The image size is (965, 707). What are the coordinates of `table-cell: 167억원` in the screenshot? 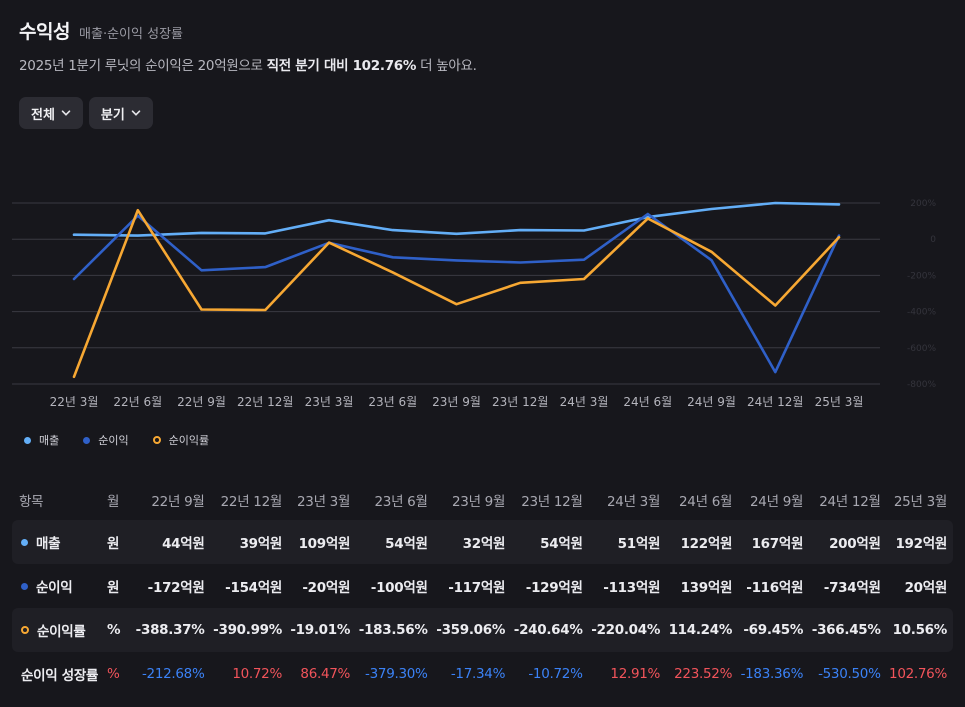 It's located at (774, 542).